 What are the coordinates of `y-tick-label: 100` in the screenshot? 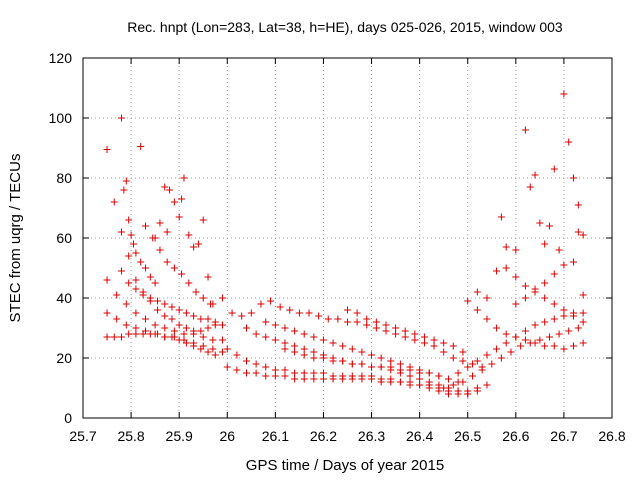 It's located at (61, 118).